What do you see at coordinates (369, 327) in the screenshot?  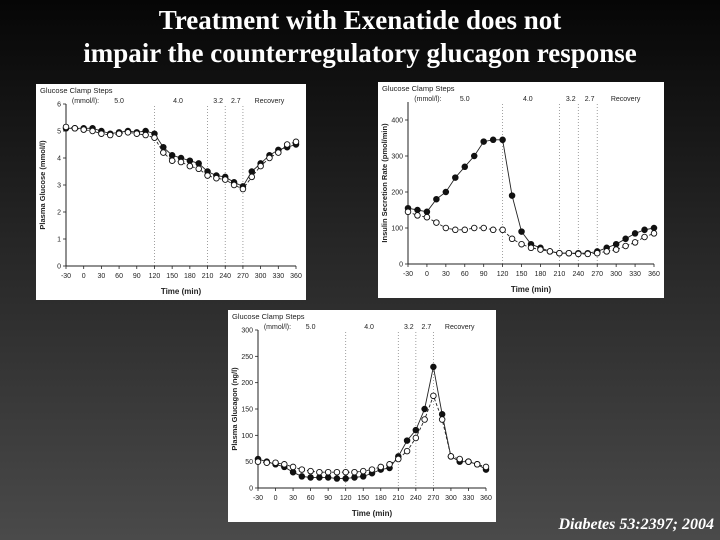 I see `clamp-step-label: 4.0` at bounding box center [369, 327].